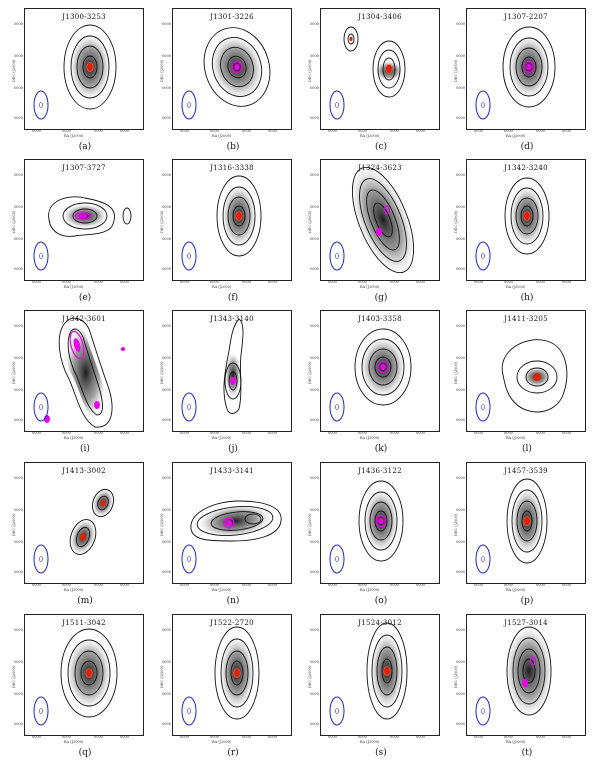 The height and width of the screenshot is (767, 598). I want to click on magenta-core, so click(97, 405).